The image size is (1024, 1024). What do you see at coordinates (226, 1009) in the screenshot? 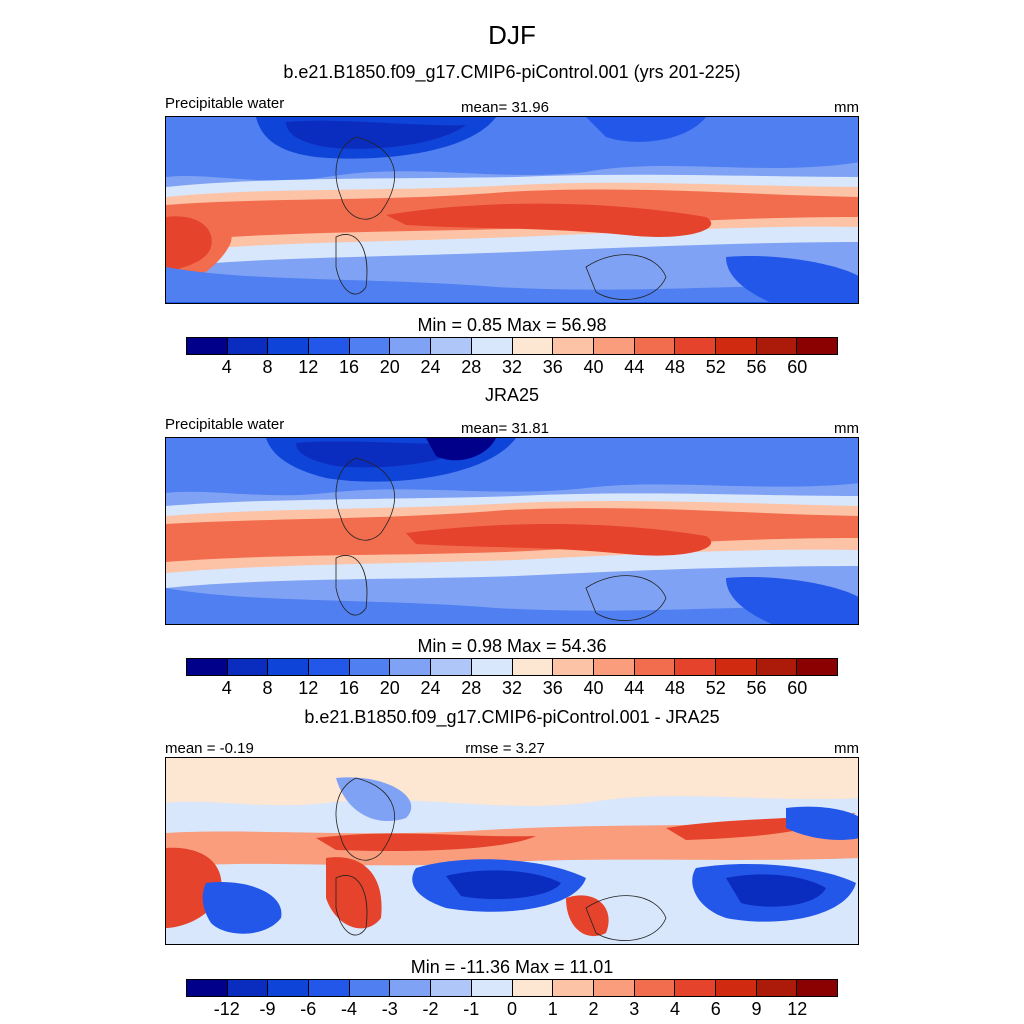
I see `colorbar-tick-label: -12` at bounding box center [226, 1009].